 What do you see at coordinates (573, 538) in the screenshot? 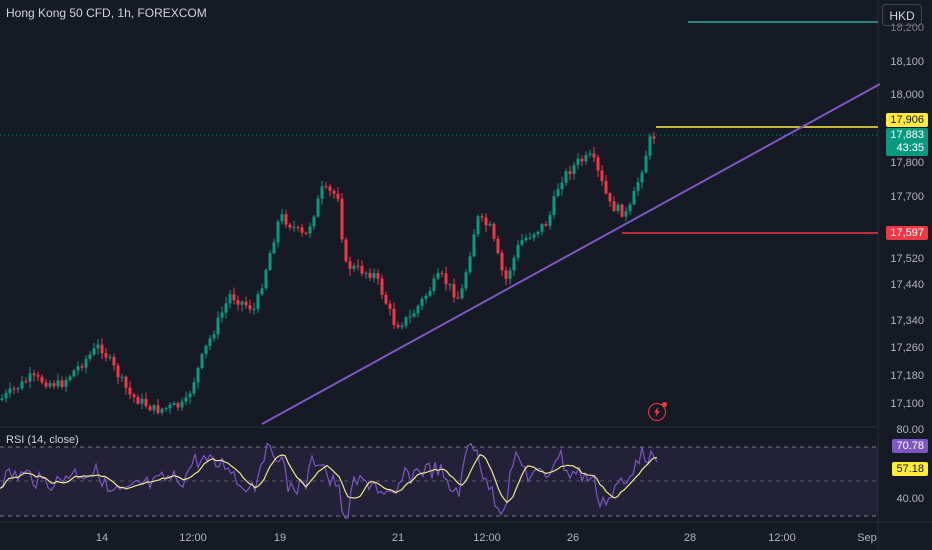
I see `time-label-26: 26` at bounding box center [573, 538].